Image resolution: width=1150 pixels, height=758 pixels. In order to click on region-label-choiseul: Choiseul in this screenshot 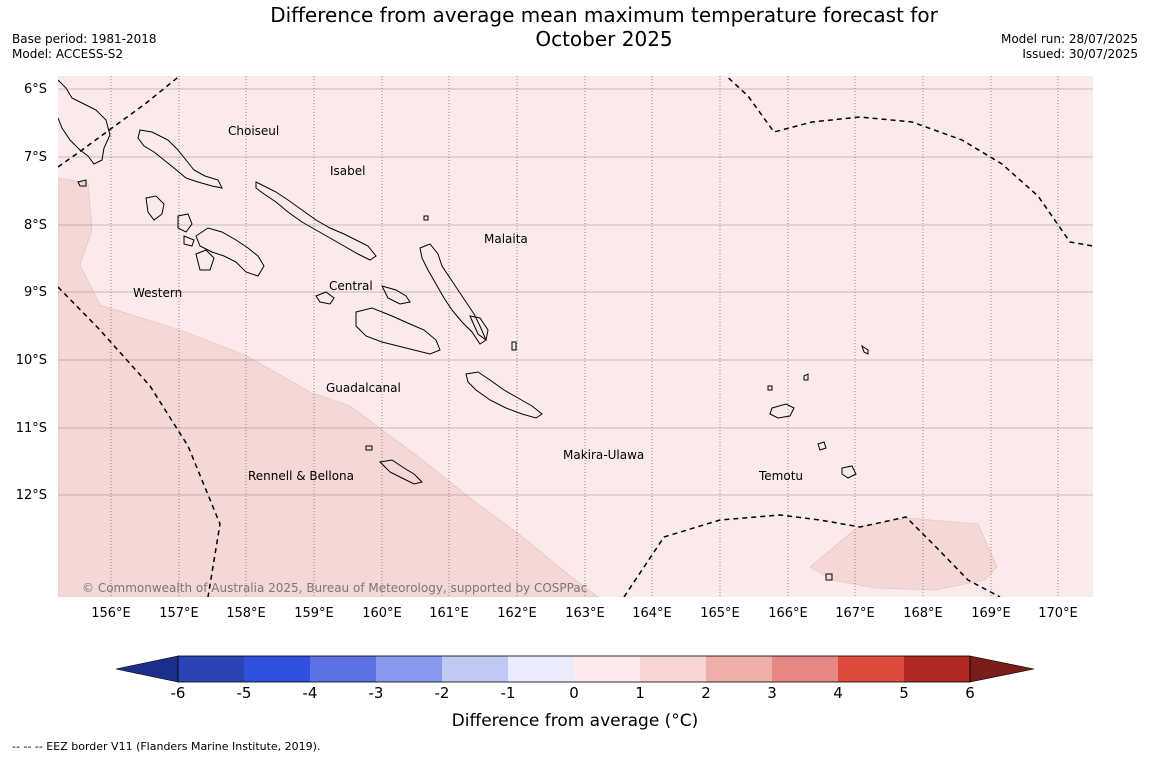, I will do `click(253, 131)`.